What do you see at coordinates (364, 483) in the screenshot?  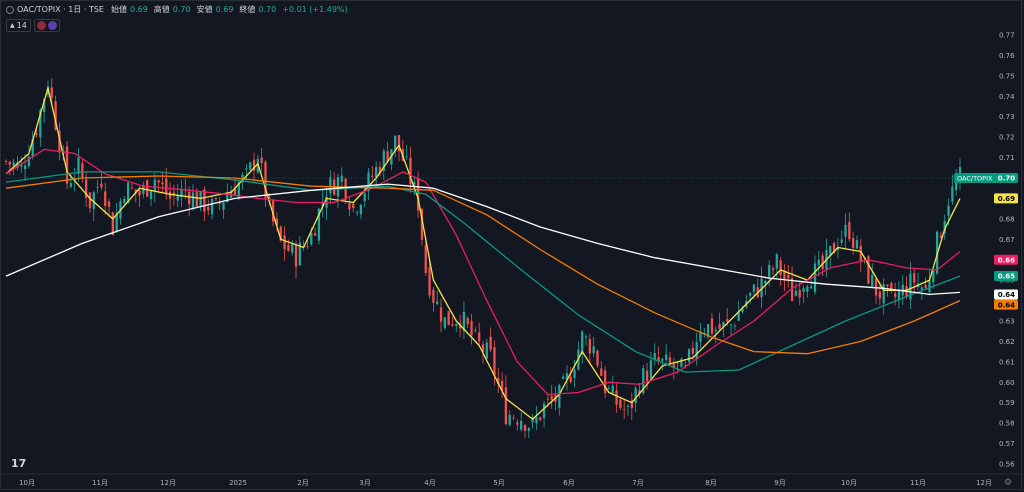 I see `x-tick-label: 3月` at bounding box center [364, 483].